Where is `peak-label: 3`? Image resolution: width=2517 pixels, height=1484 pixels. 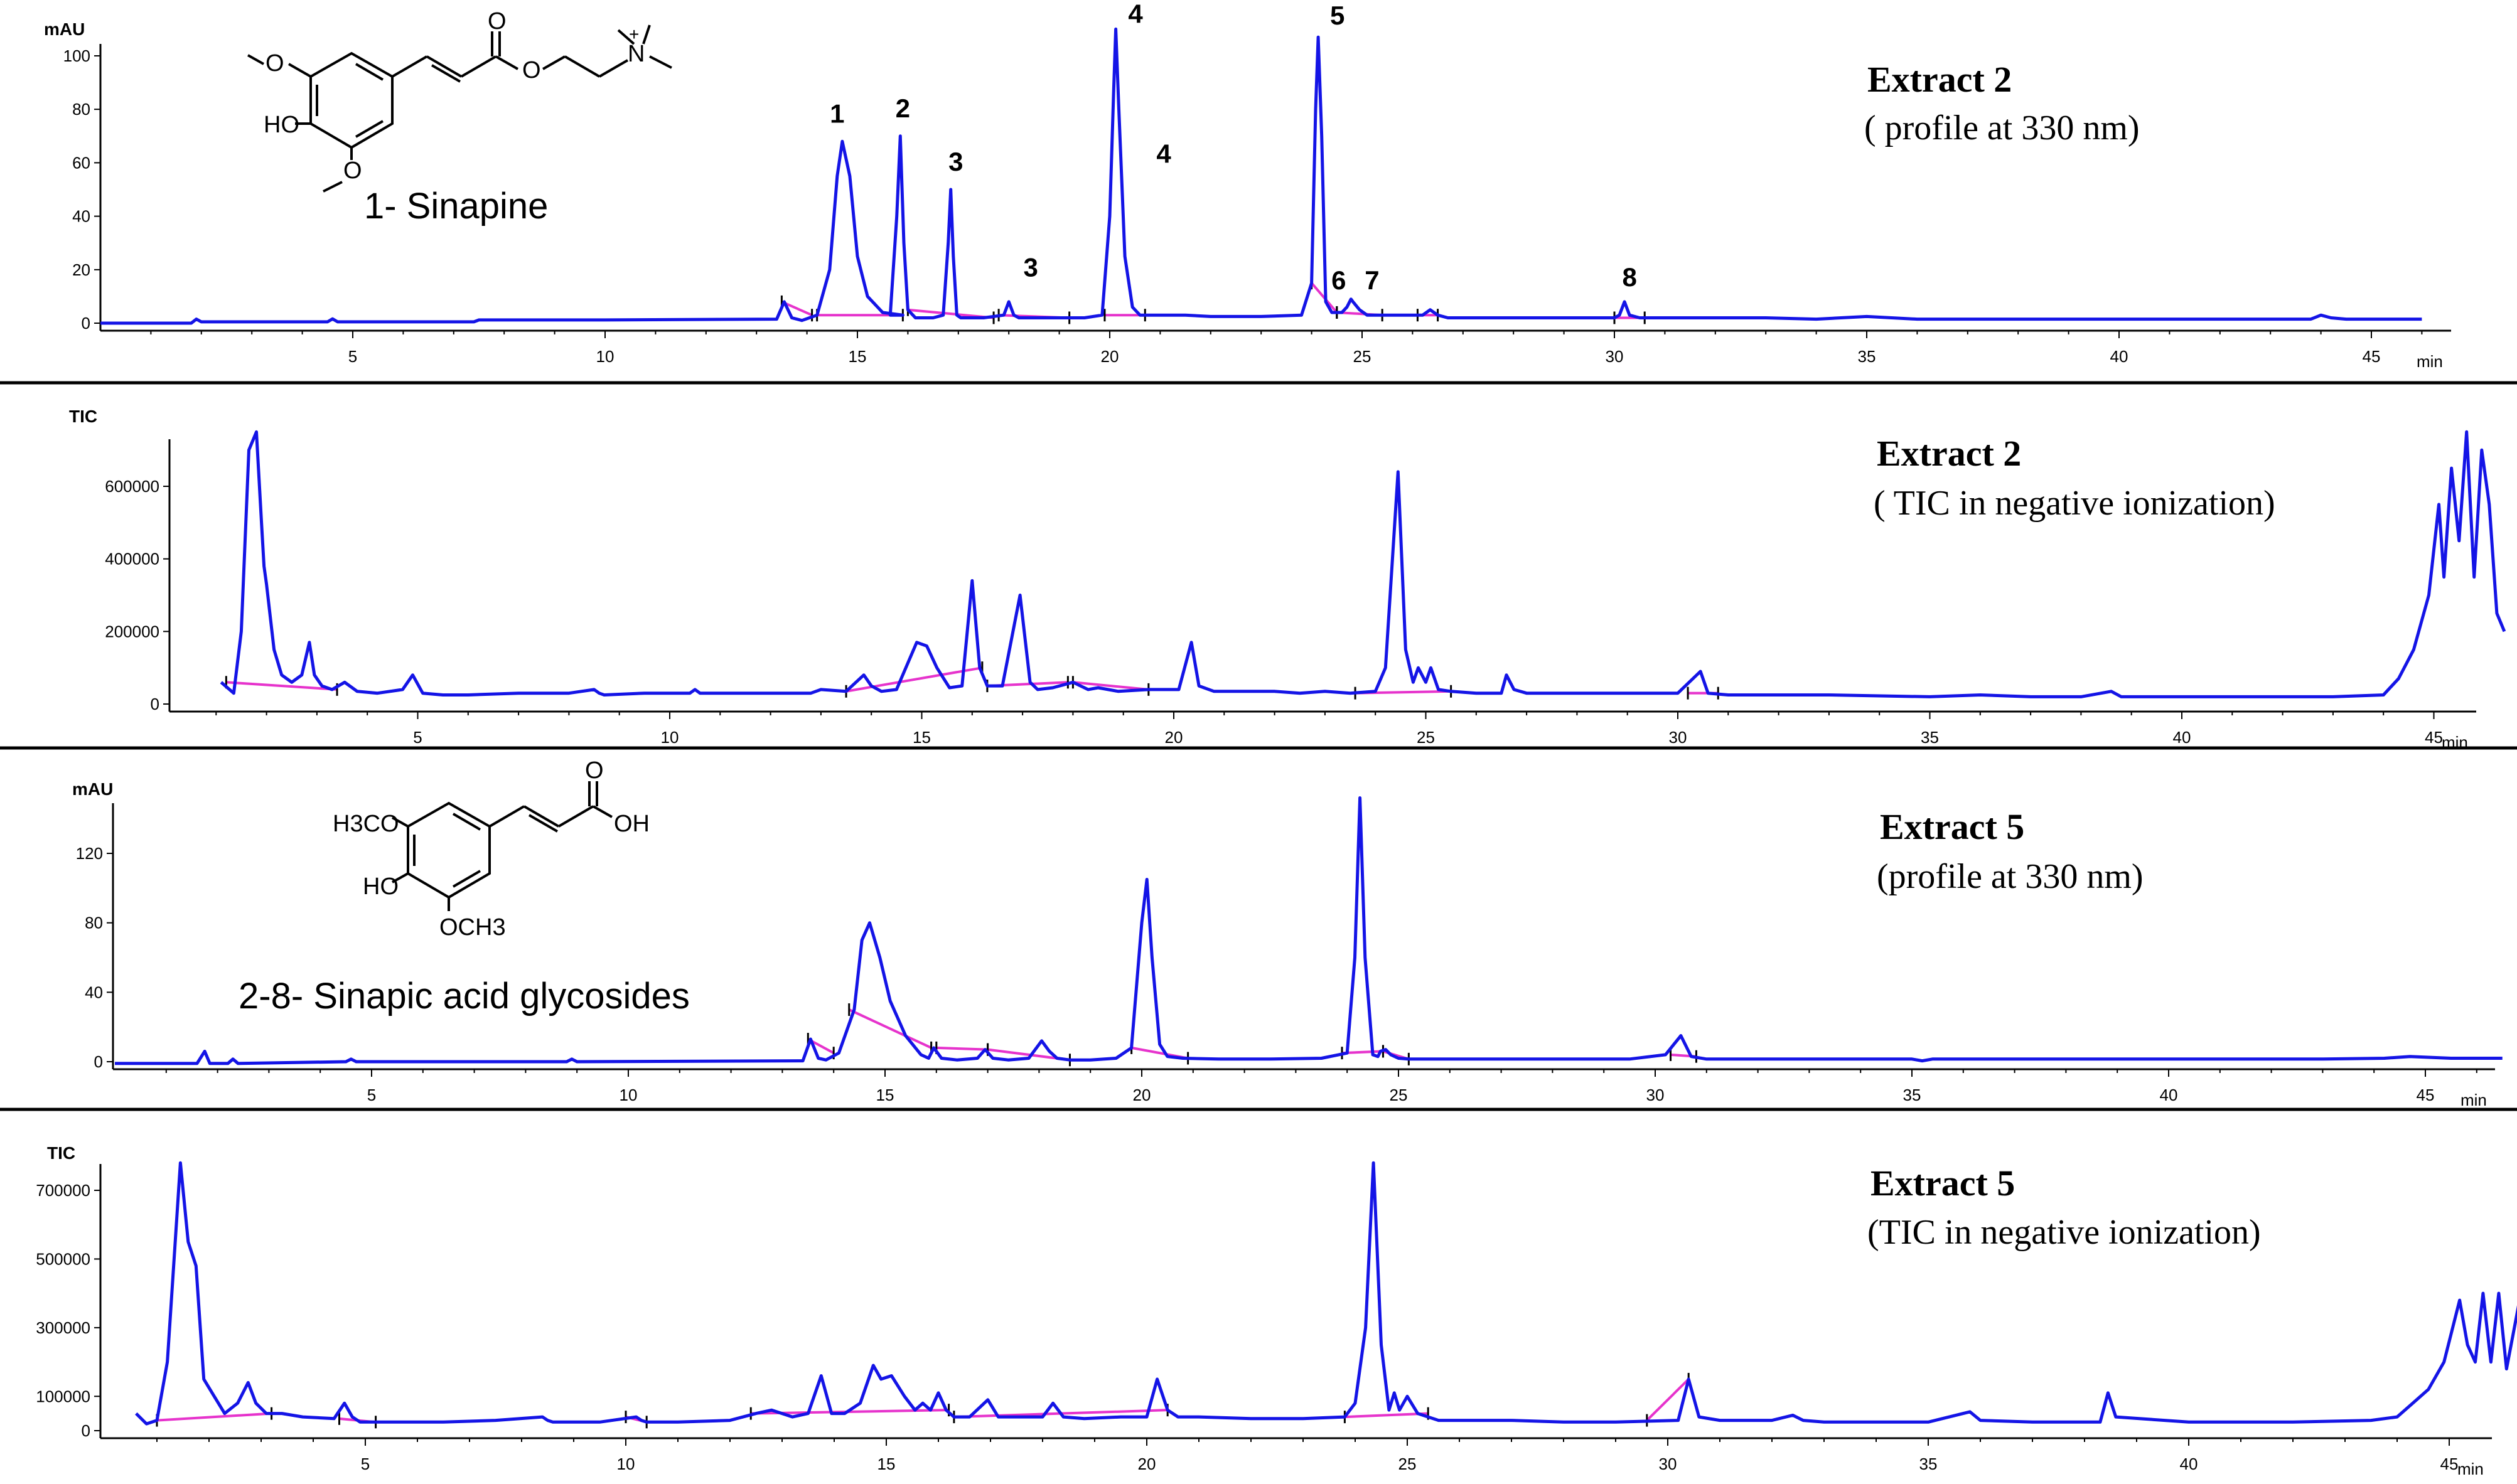 peak-label: 3 is located at coordinates (955, 161).